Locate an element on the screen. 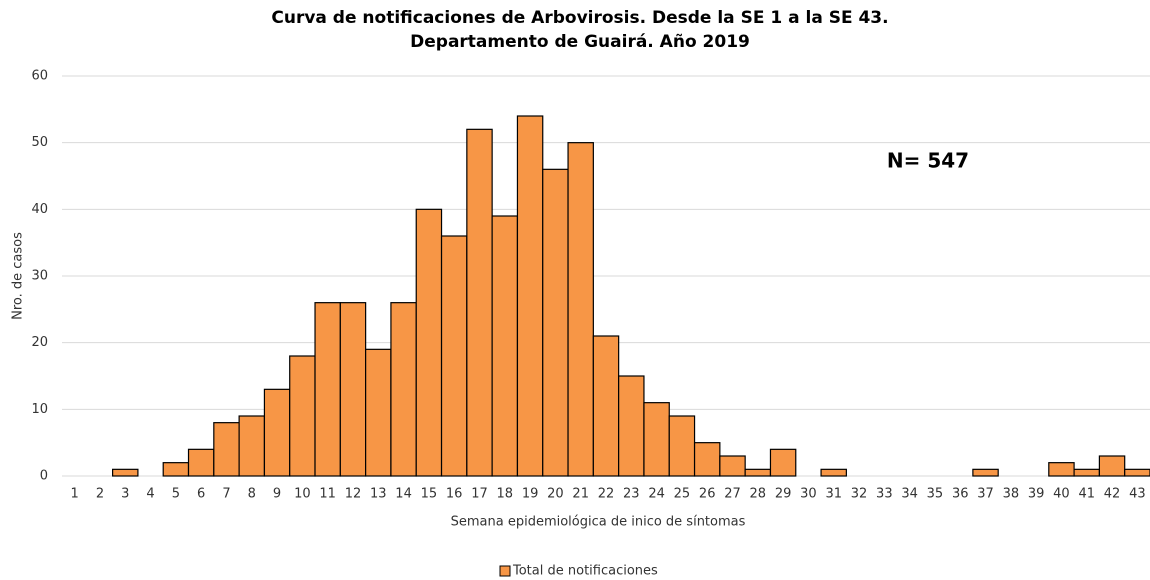 The width and height of the screenshot is (1150, 580). x-tick-label: 29 is located at coordinates (783, 494).